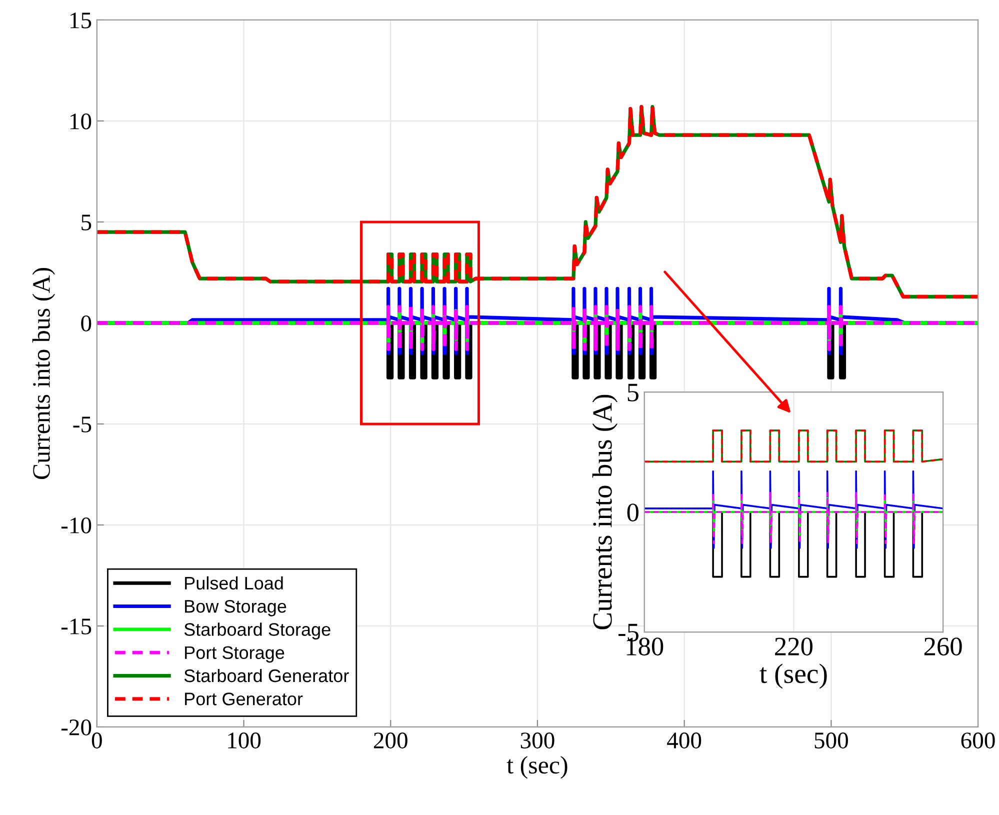 This screenshot has height=815, width=999. I want to click on legend-label: Starboard Generator, so click(266, 675).